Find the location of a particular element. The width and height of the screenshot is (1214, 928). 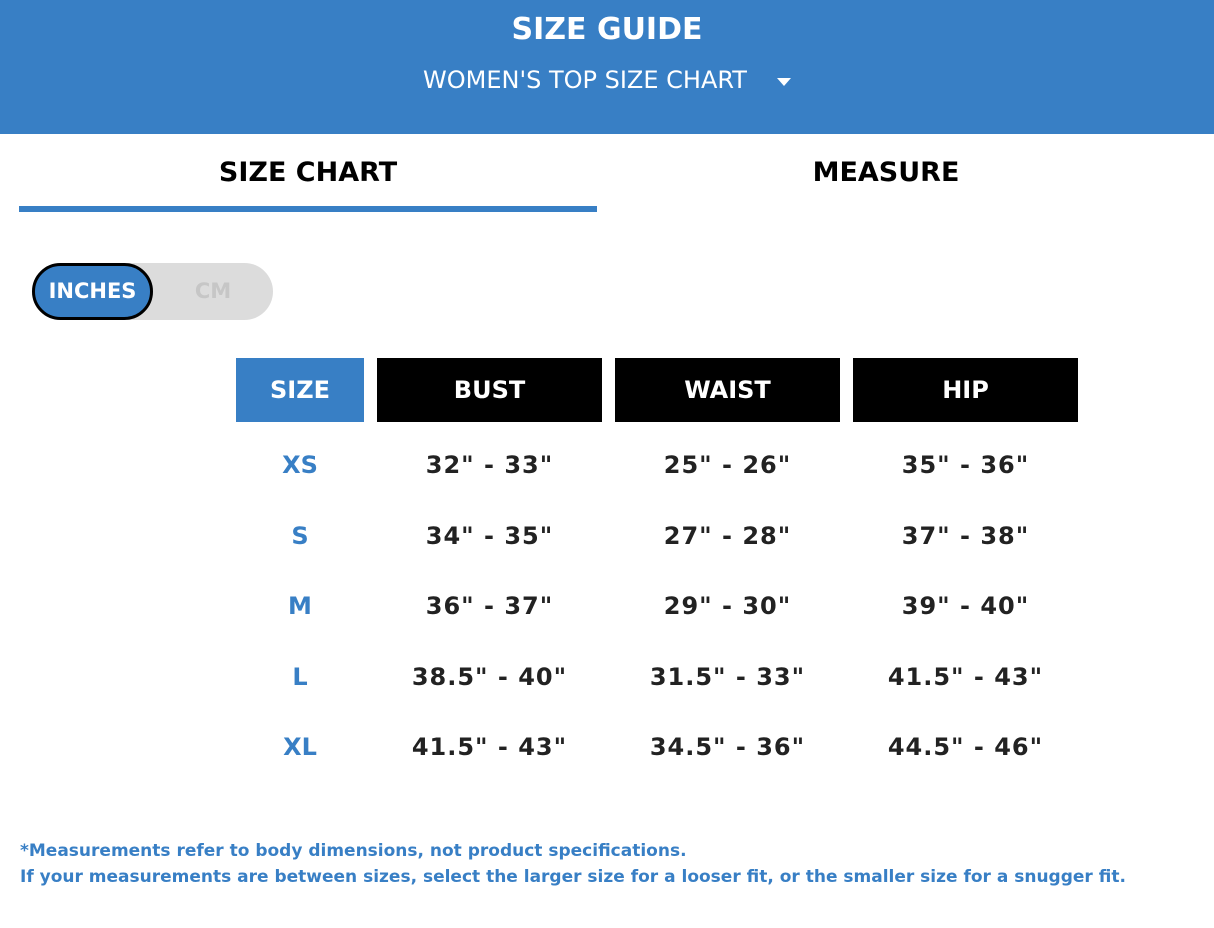

header: SIZE GUIDE WOMEN'S TOP SIZE CHART is located at coordinates (607, 67).